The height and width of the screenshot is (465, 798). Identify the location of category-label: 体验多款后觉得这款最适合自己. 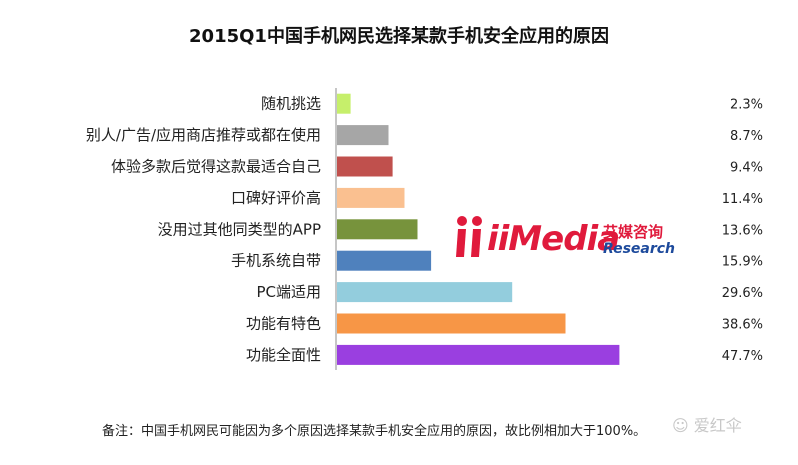
(216, 167).